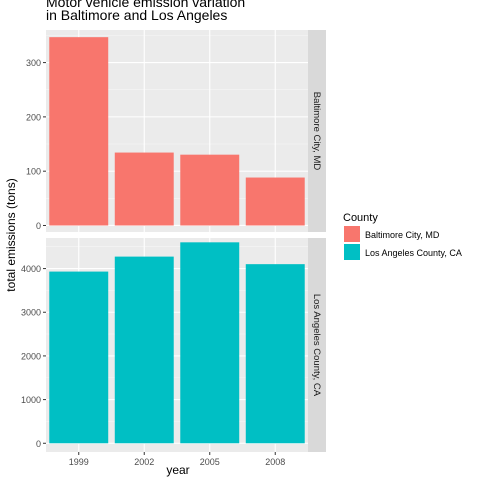  Describe the element at coordinates (275, 462) in the screenshot. I see `x-tick-label: 2008` at that location.